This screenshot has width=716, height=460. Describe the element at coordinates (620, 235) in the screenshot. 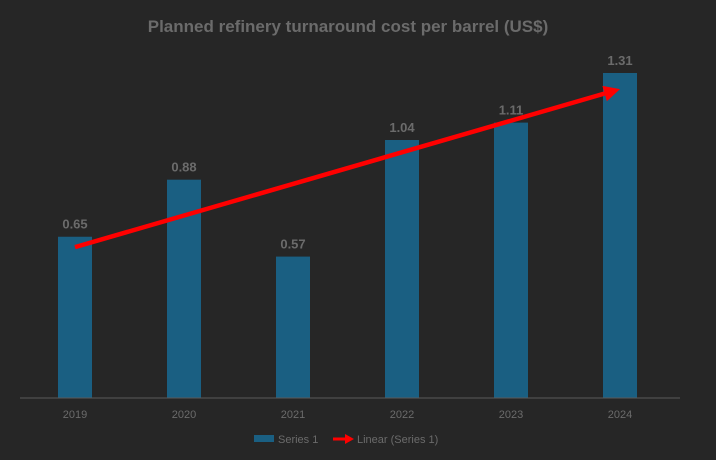

I see `bar-2024` at that location.